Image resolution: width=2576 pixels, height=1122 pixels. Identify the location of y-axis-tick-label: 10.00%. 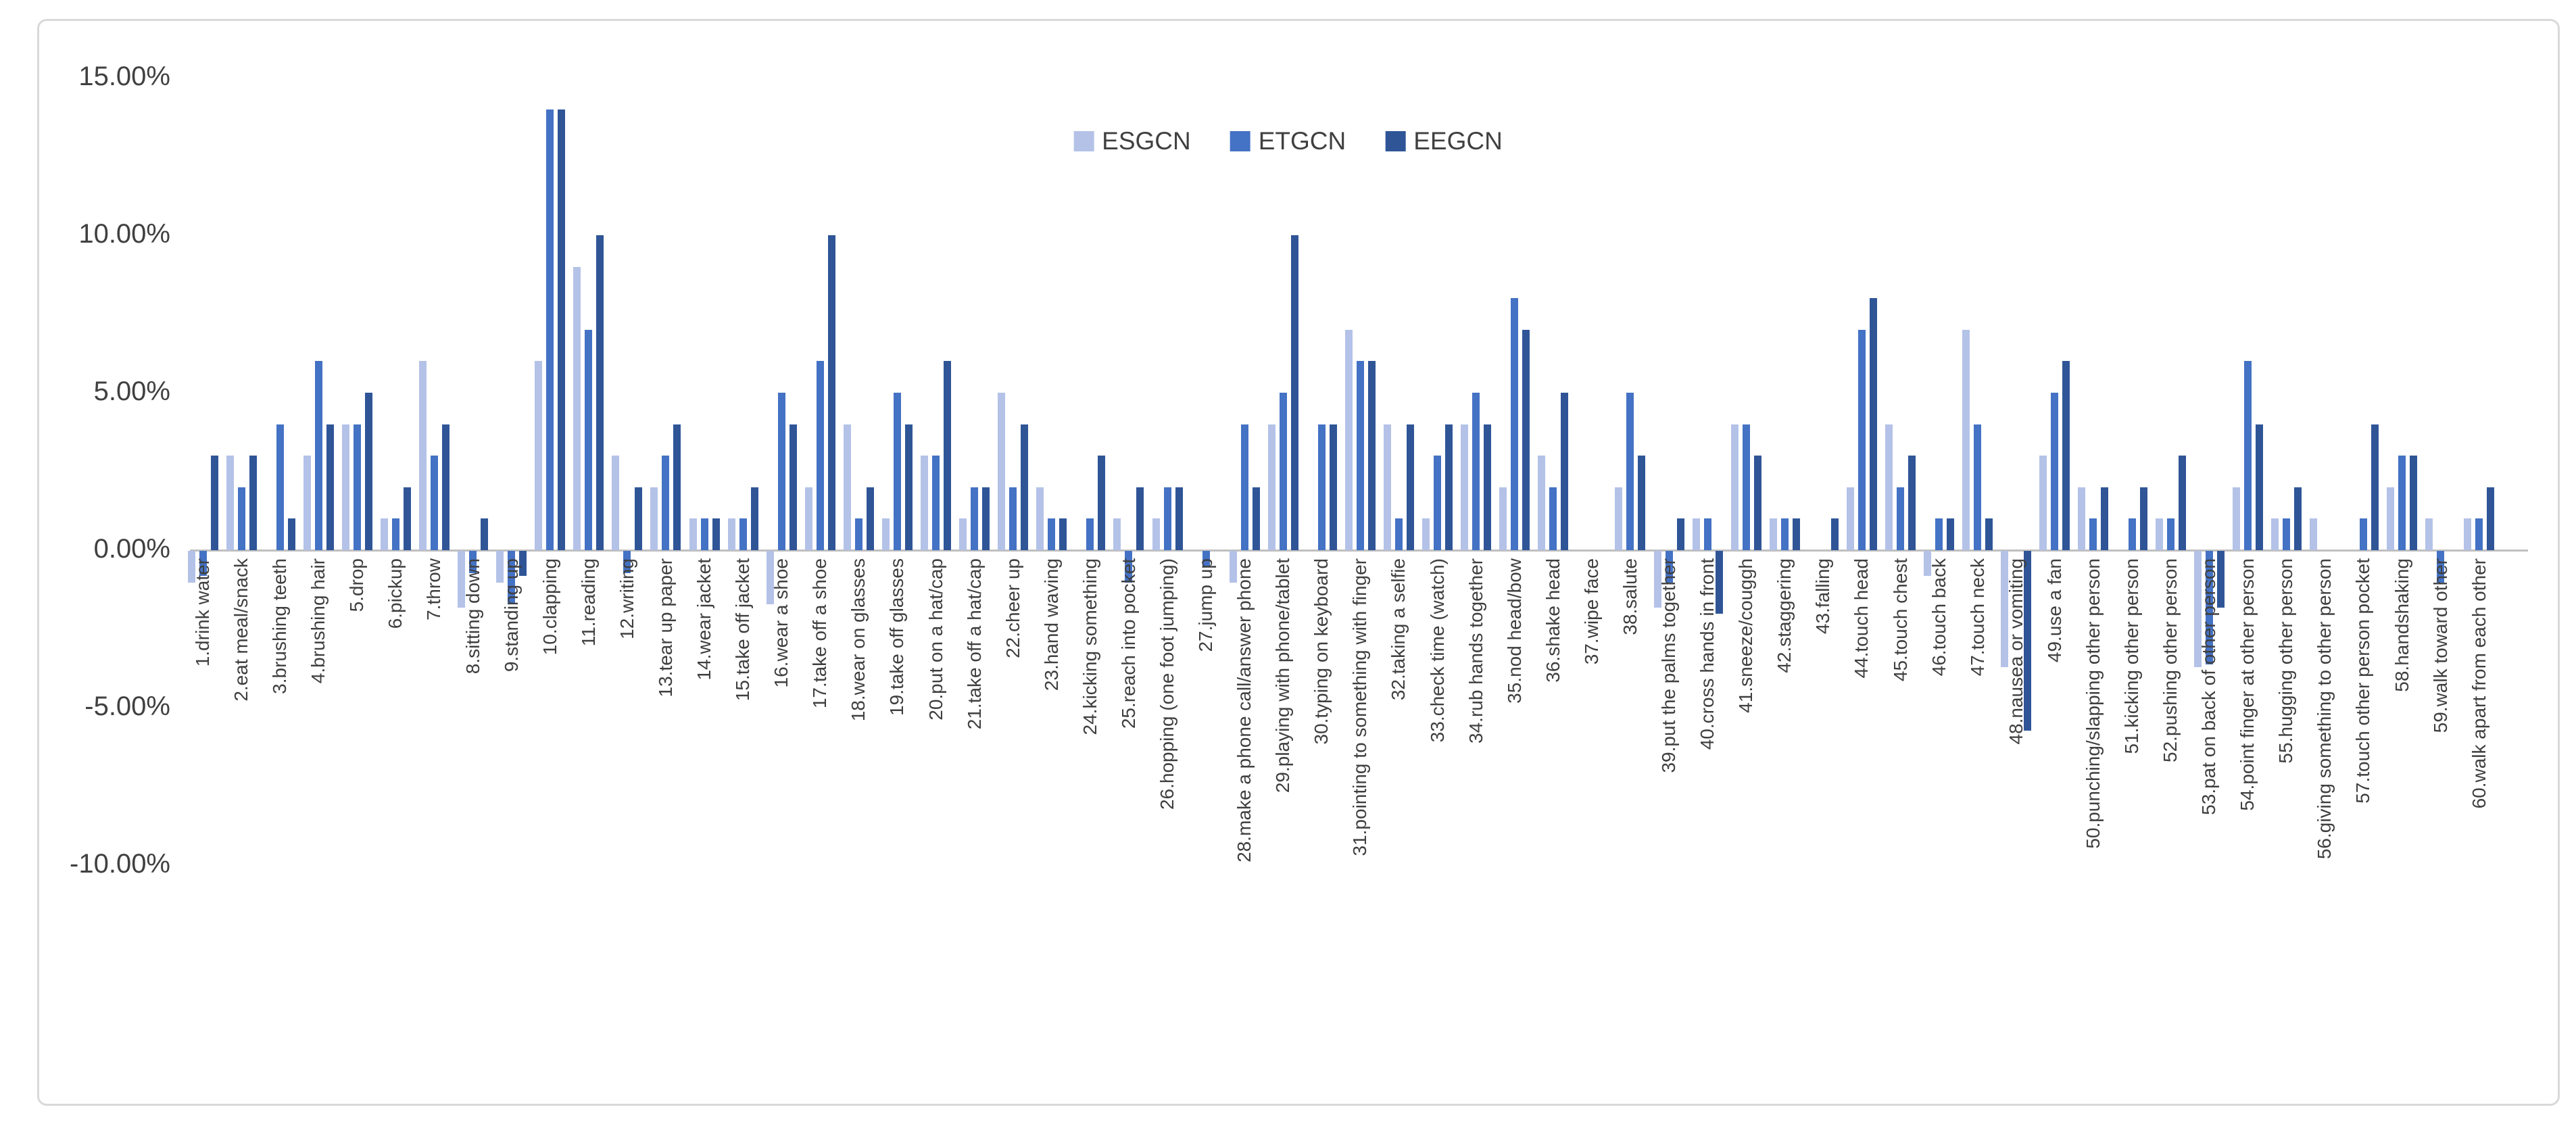
(124, 234).